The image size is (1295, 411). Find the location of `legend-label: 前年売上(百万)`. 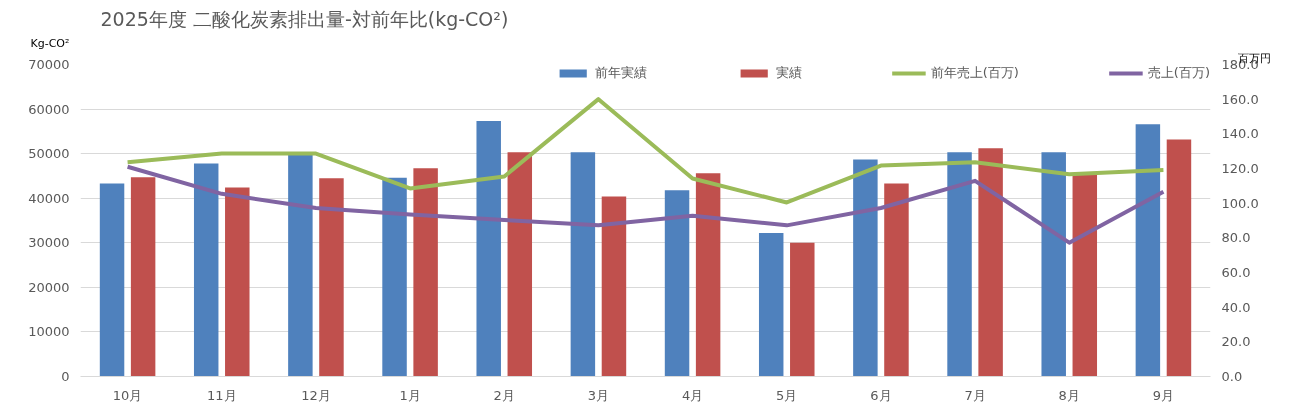

legend-label: 前年売上(百万) is located at coordinates (974, 73).